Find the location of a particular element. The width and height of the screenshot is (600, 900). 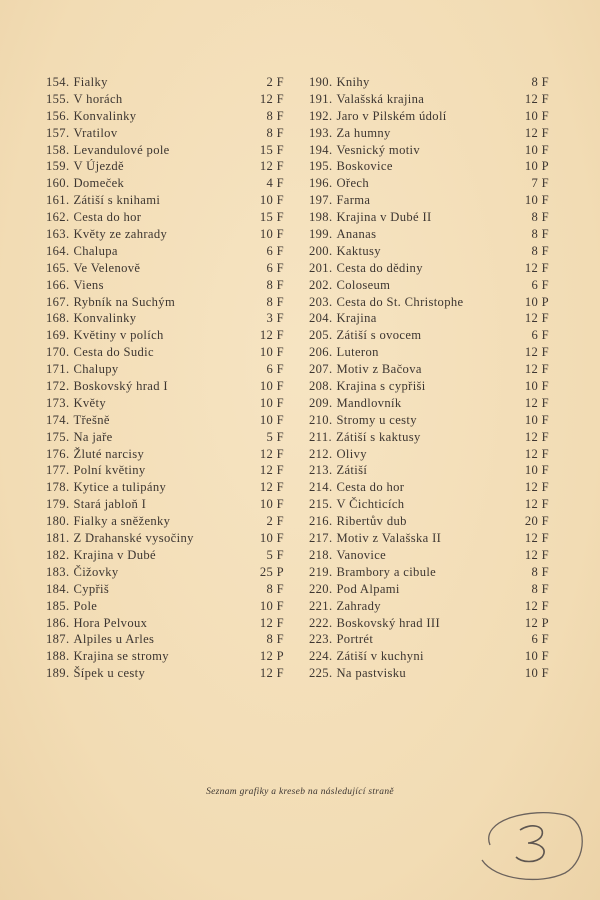

catalog-entry: 182. Krajina v Dubé 5 F is located at coordinates (165, 555).